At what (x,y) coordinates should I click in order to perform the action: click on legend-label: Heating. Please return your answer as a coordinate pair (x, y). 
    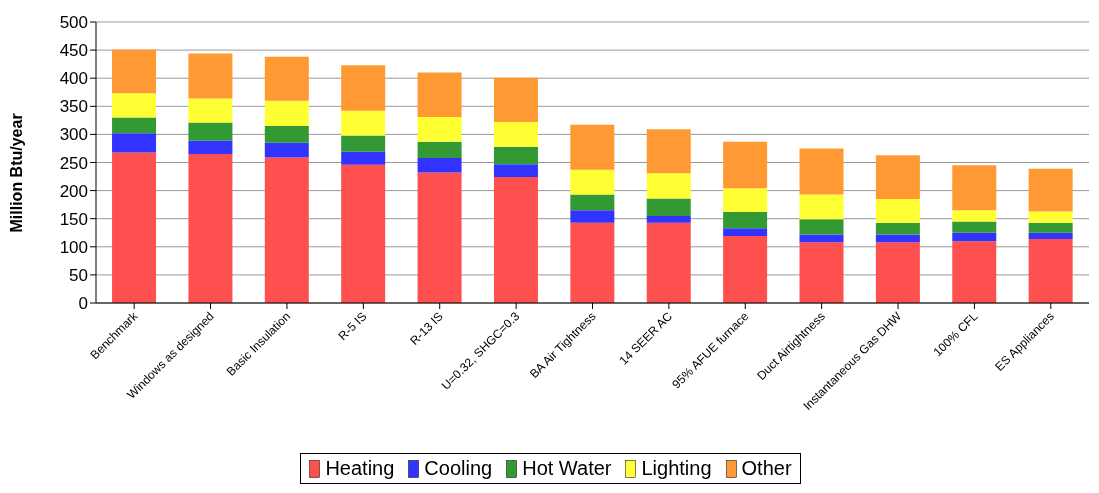
    Looking at the image, I should click on (359, 468).